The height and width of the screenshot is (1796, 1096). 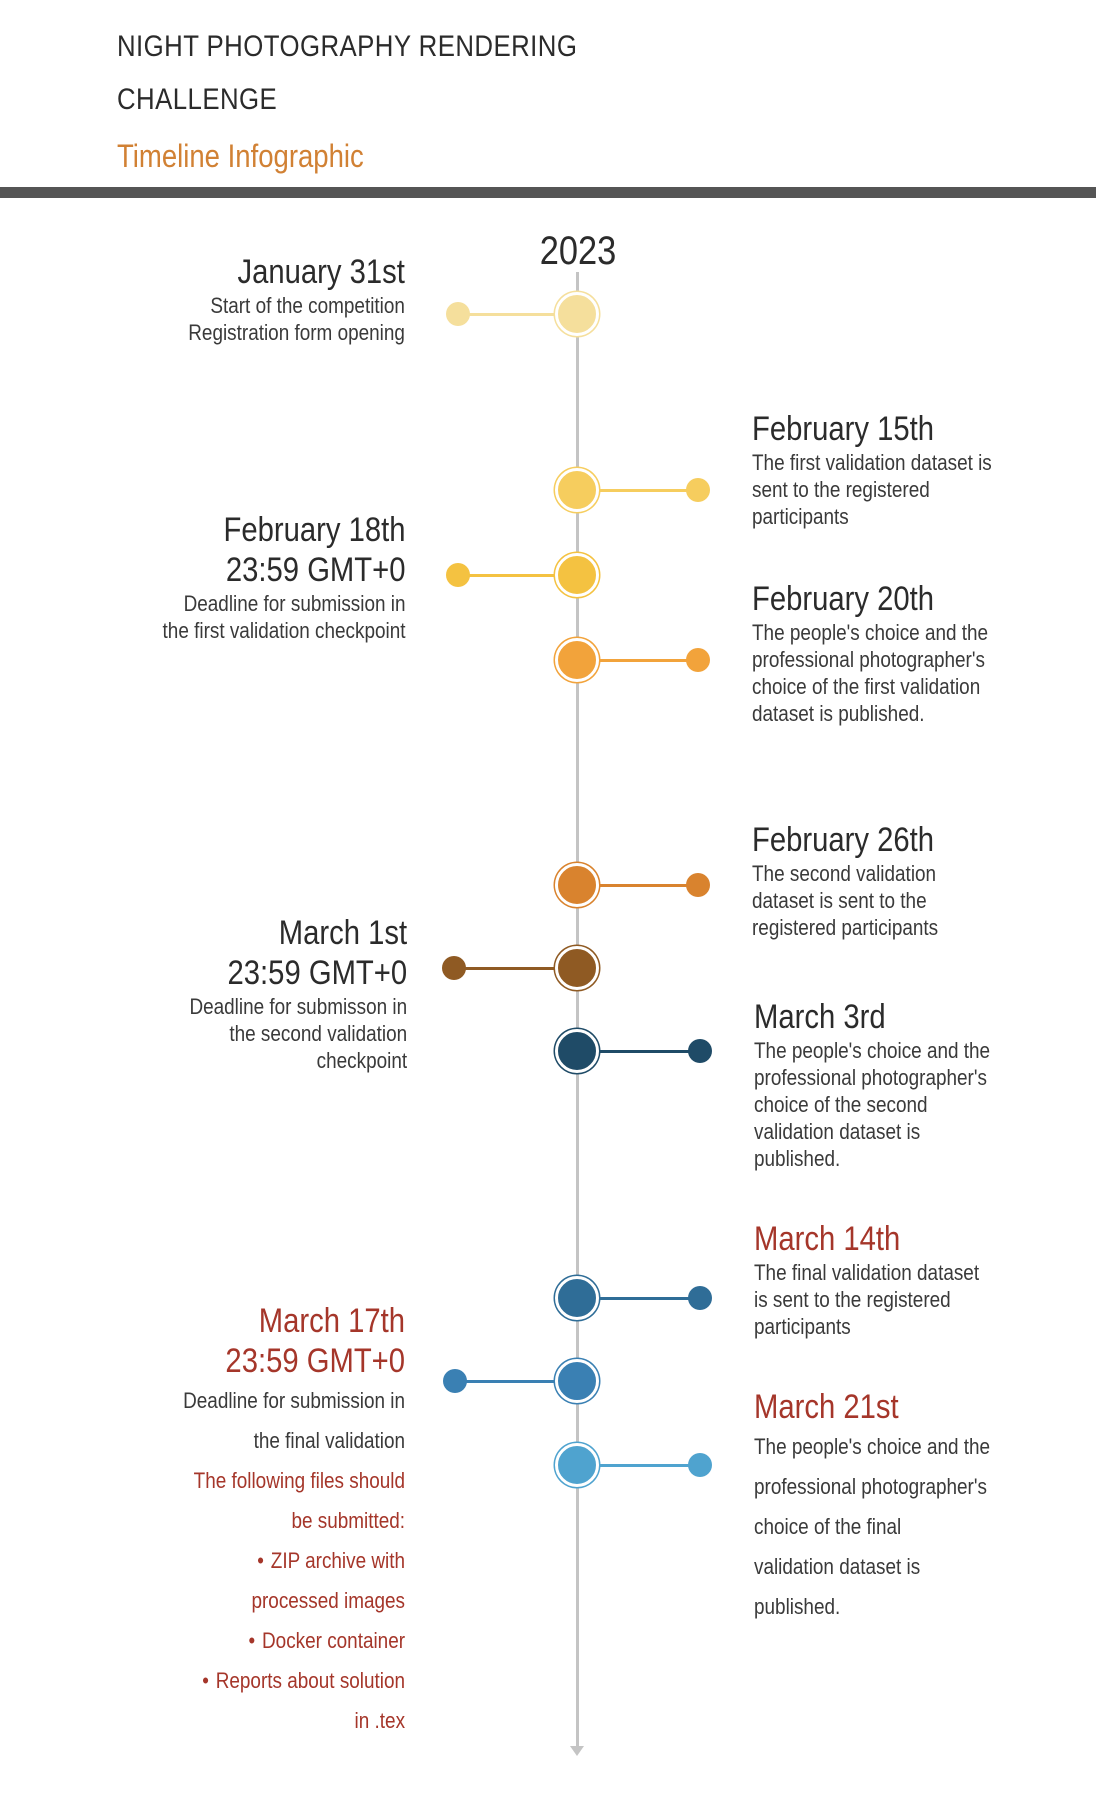 What do you see at coordinates (329, 1440) in the screenshot?
I see `event-description: the final validation` at bounding box center [329, 1440].